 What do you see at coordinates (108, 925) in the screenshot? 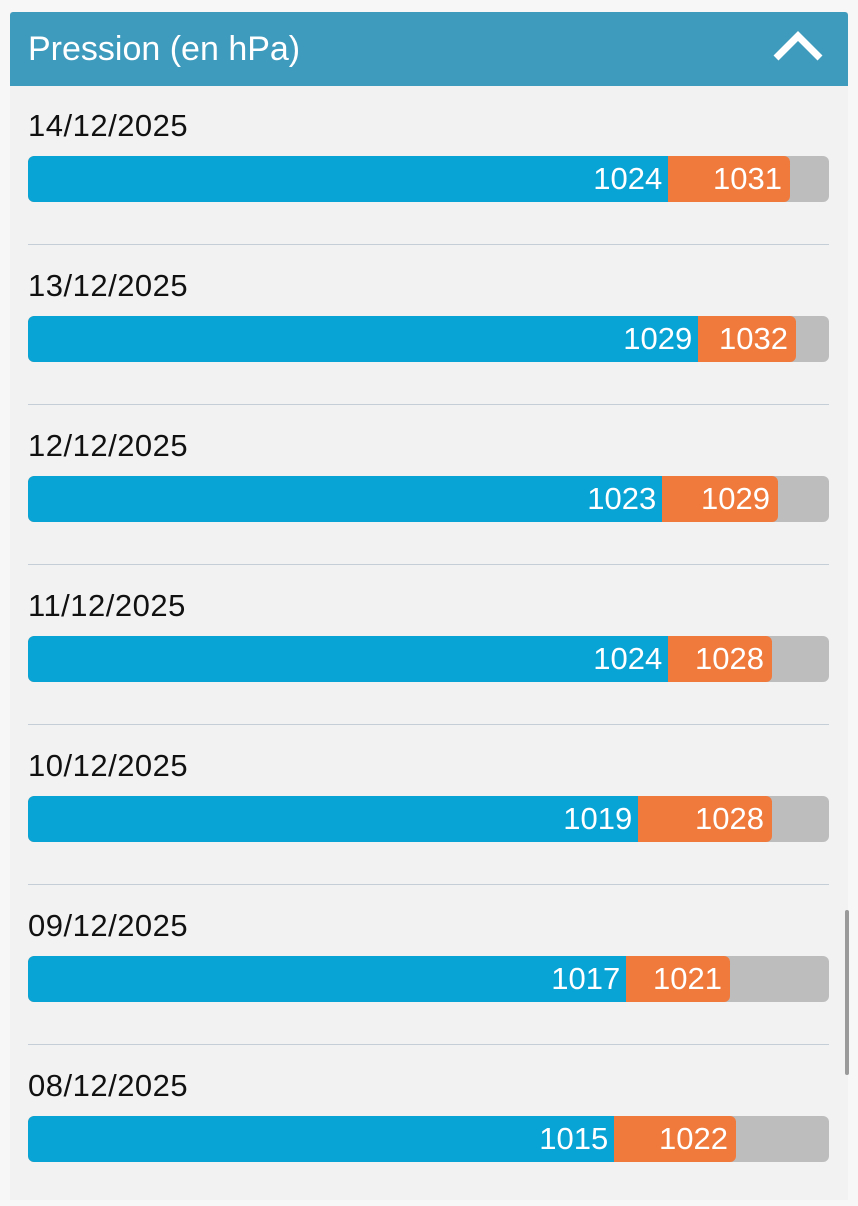
I see `row-date: 09/12/2025` at bounding box center [108, 925].